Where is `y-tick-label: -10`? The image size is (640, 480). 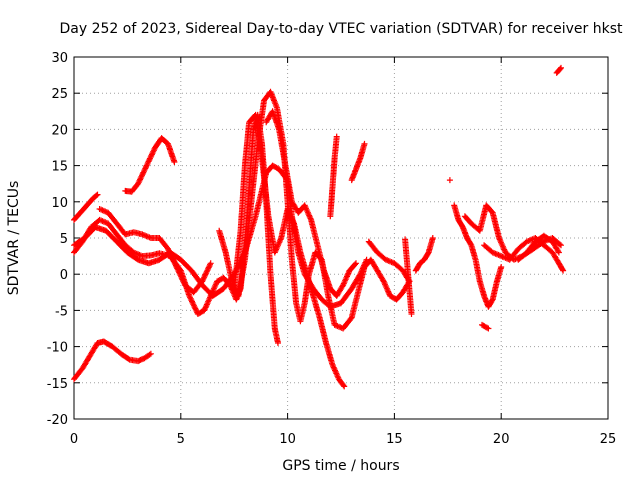 y-tick-label: -10 is located at coordinates (57, 348).